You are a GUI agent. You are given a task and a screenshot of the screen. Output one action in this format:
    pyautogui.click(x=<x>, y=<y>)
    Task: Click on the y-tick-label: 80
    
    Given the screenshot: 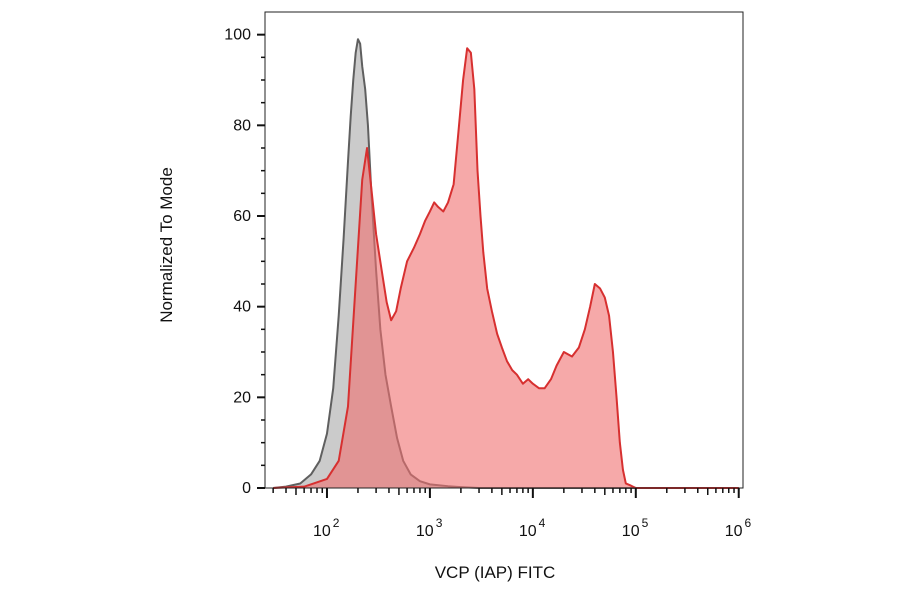 What is the action you would take?
    pyautogui.click(x=242, y=125)
    